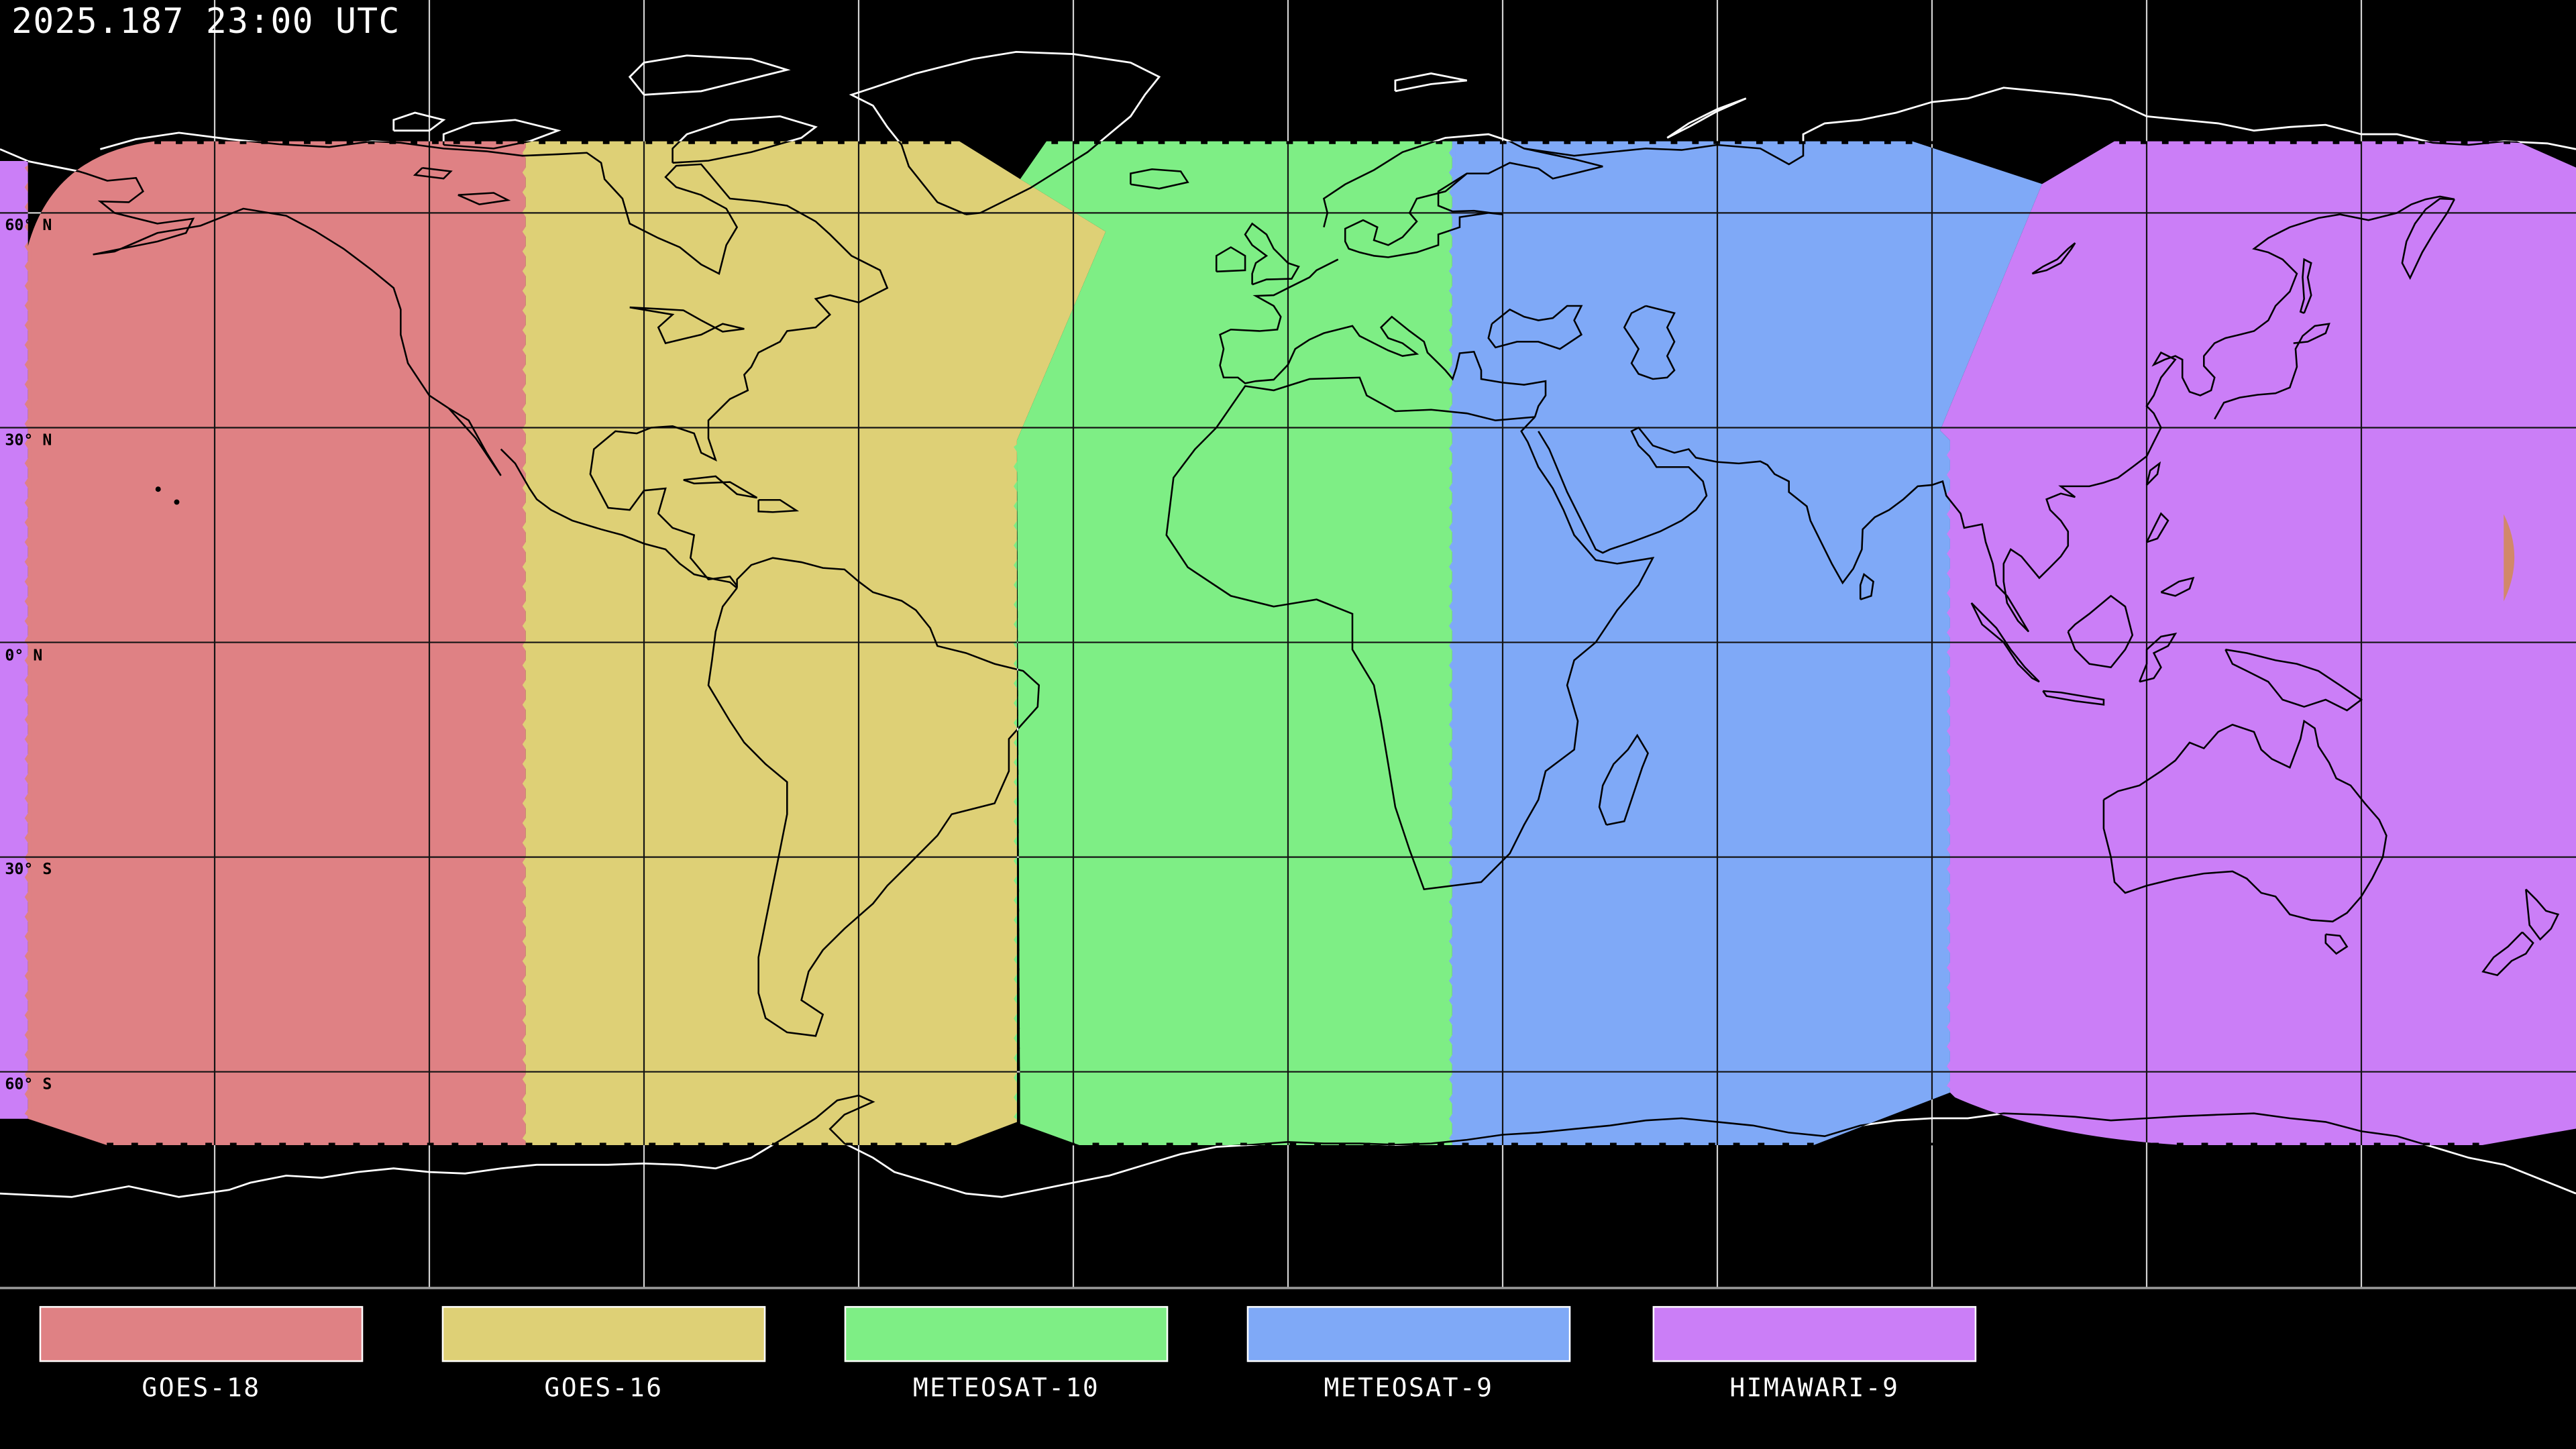  Describe the element at coordinates (603, 1388) in the screenshot. I see `legend-label: GOES-16` at that location.